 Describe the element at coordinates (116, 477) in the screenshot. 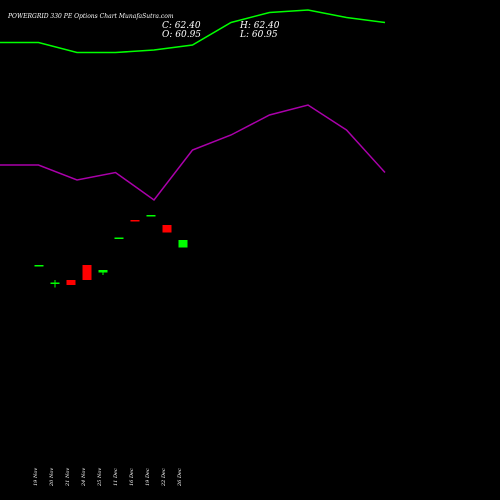

I see `x-tick-label: 11 Dec` at that location.